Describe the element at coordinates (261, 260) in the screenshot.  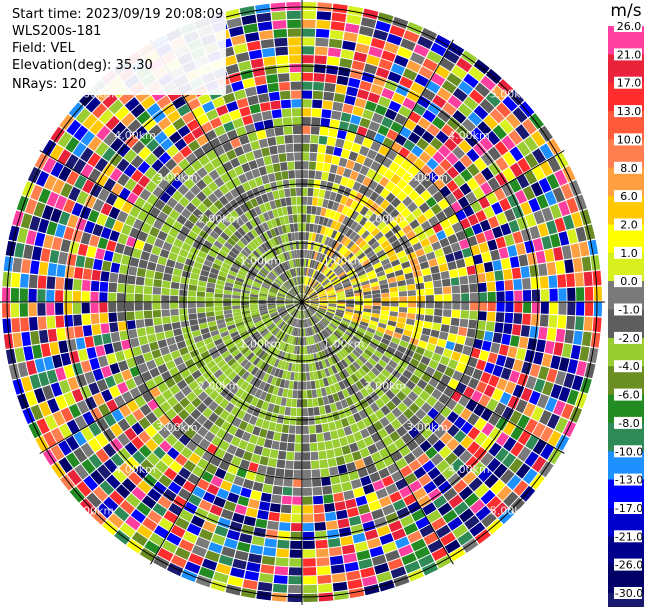
I see `range-ring-label: 1.00km` at that location.